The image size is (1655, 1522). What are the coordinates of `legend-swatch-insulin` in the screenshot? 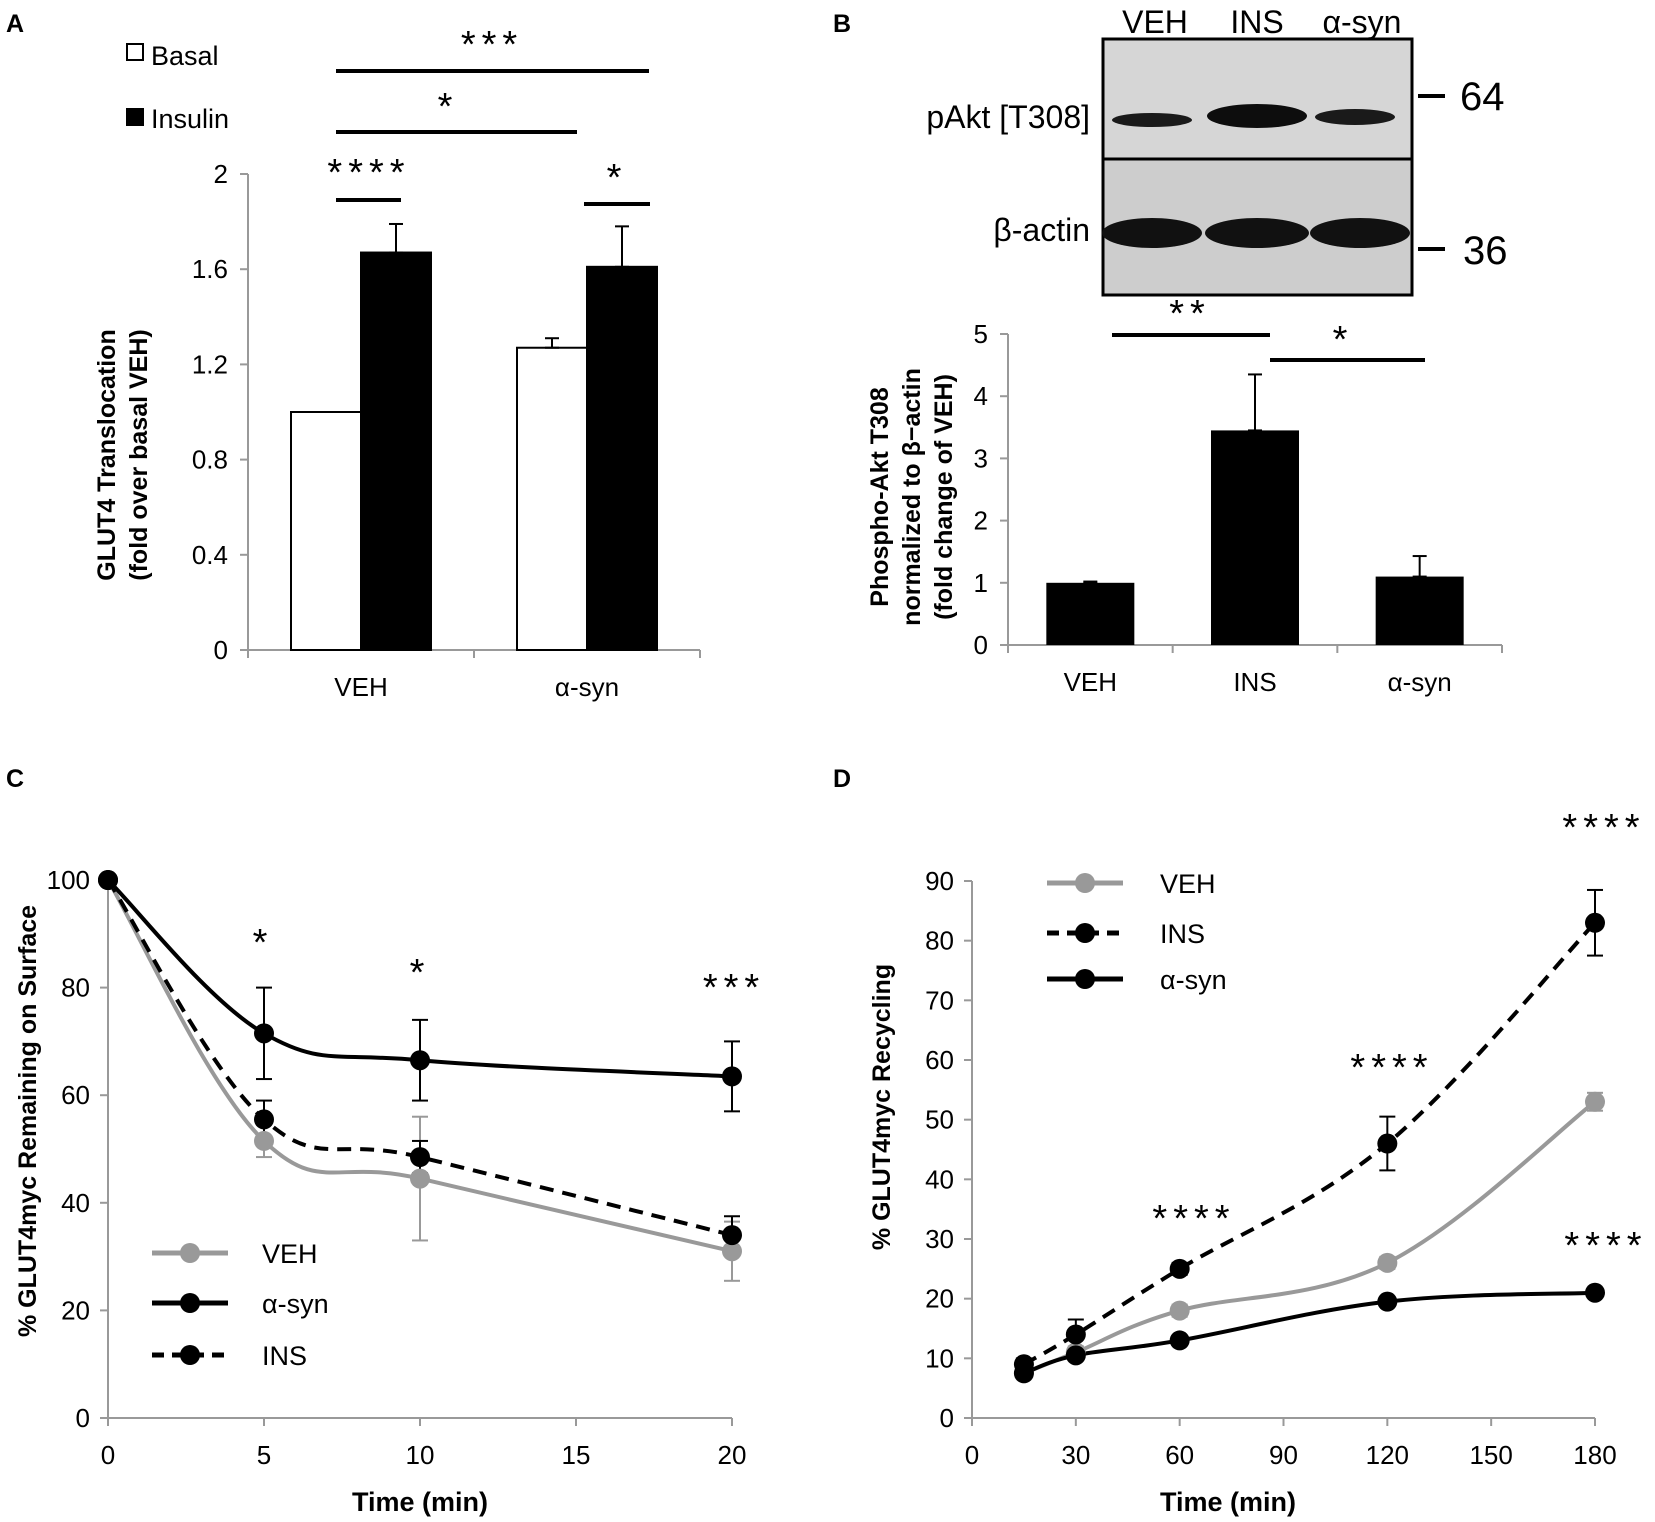 It's located at (135, 117).